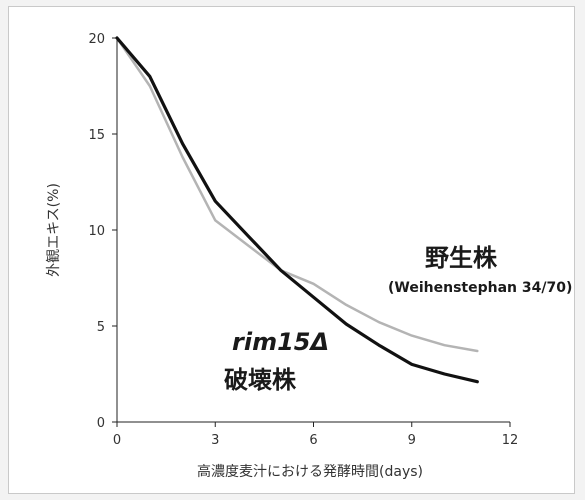  I want to click on x-tick-label: 3, so click(215, 440).